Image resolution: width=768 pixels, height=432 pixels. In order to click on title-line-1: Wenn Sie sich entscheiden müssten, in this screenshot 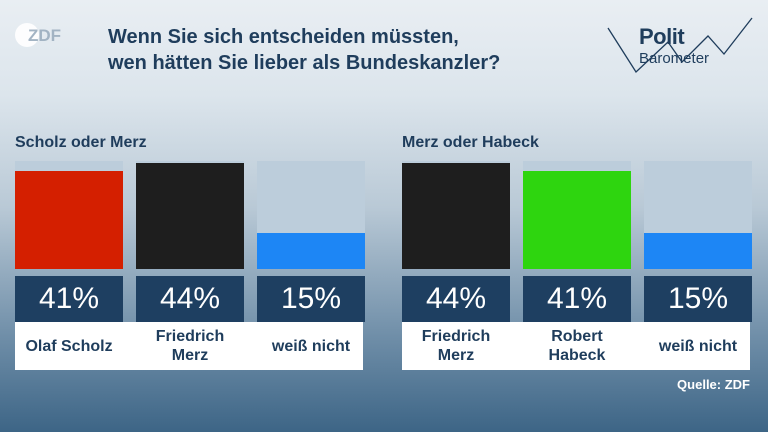, I will do `click(283, 37)`.